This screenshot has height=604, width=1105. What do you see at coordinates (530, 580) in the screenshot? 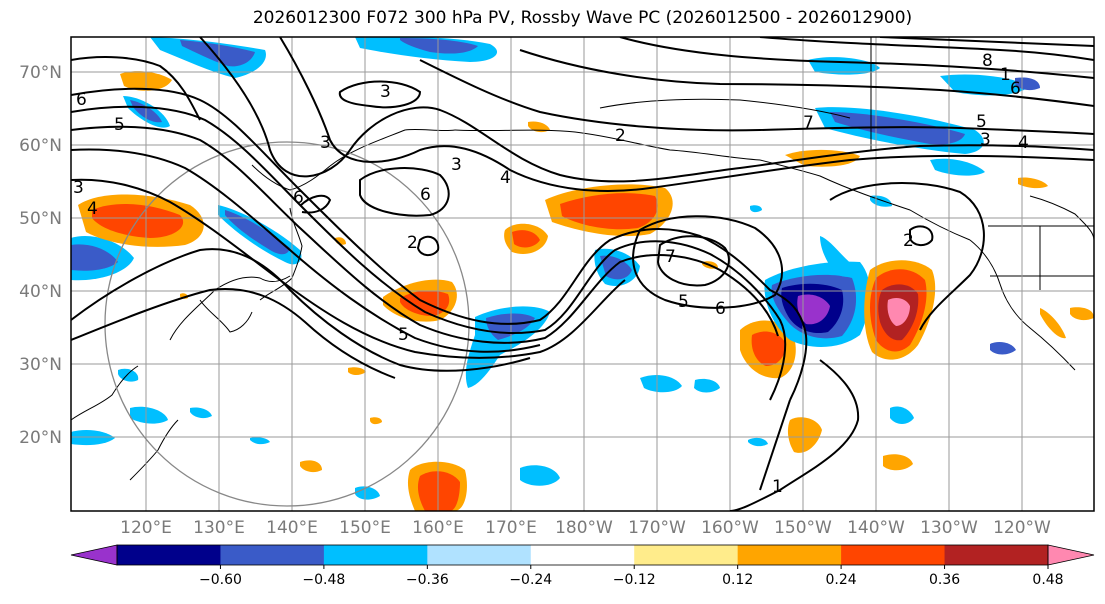
I see `colorbar-tick-label: −0.24` at bounding box center [530, 580].